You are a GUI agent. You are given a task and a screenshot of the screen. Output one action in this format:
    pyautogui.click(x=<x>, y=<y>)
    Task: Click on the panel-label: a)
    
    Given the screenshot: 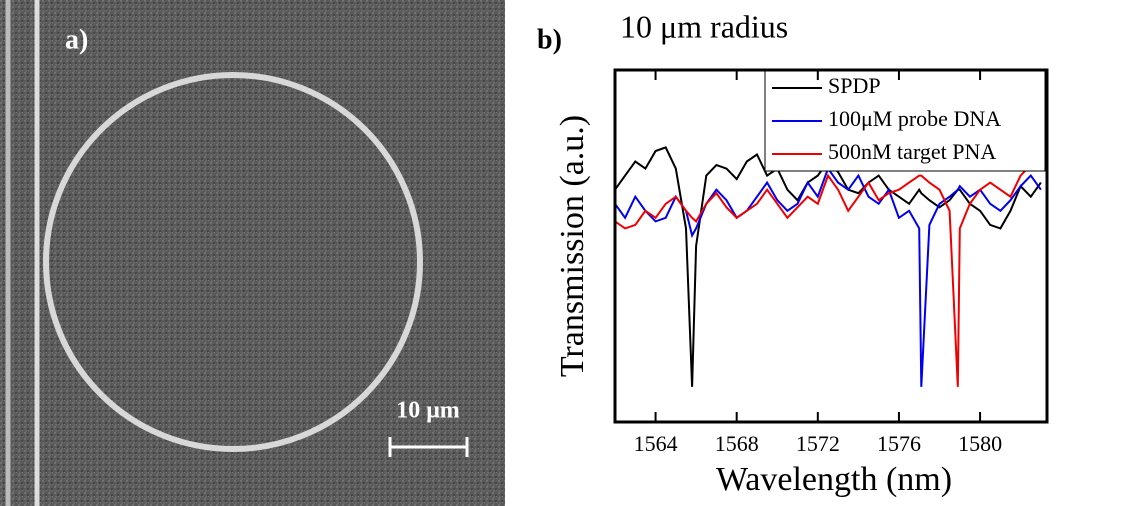 What is the action you would take?
    pyautogui.click(x=76, y=39)
    